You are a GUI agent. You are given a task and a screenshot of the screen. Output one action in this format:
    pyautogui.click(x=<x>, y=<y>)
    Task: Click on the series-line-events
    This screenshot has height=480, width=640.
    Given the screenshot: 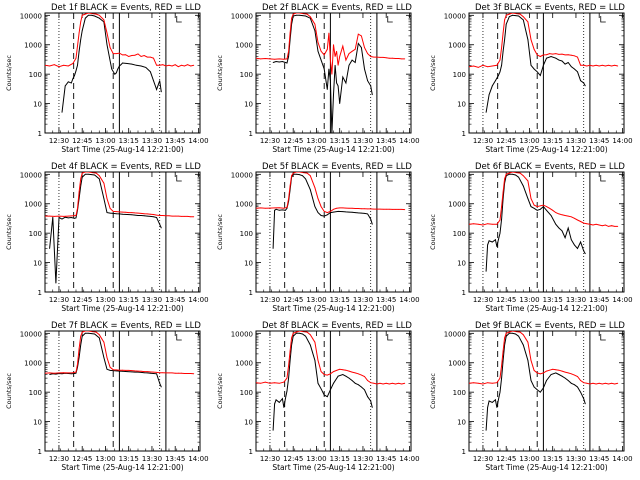 What is the action you would take?
    pyautogui.click(x=535, y=222)
    